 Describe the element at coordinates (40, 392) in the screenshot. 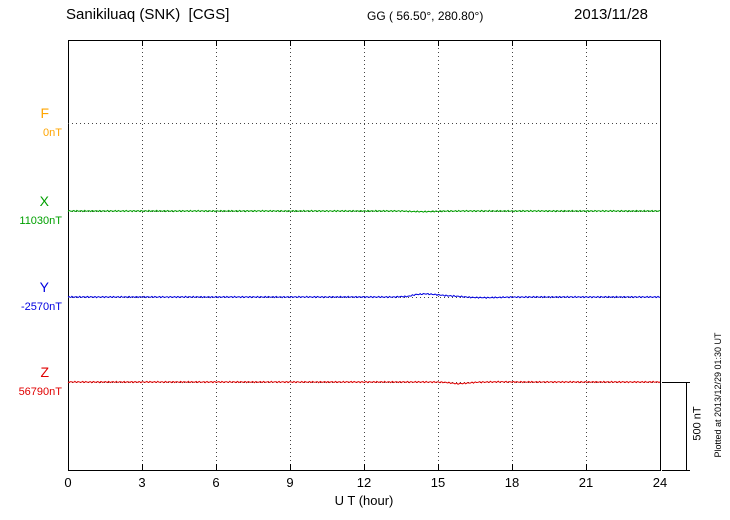

I see `series-Z-baseline: 56790nT` at that location.